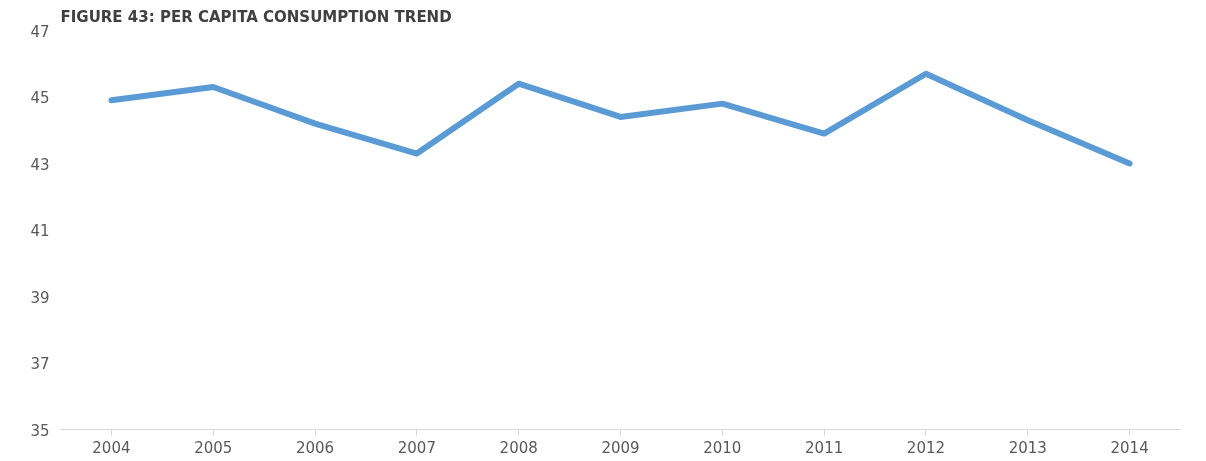  Describe the element at coordinates (722, 447) in the screenshot. I see `x-tick-label: 2010` at that location.